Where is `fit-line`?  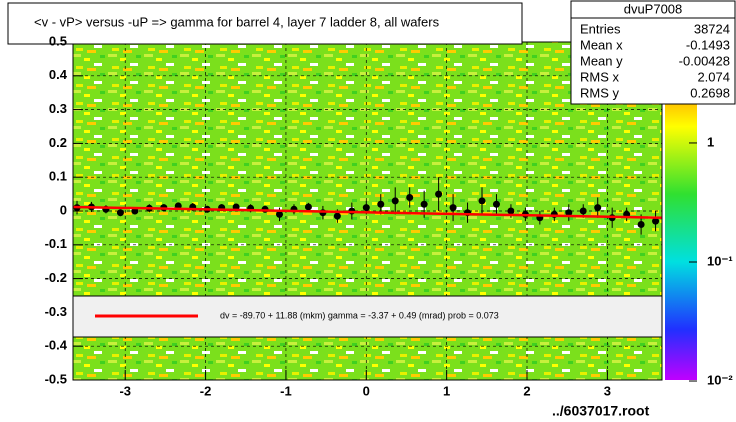
fit-line is located at coordinates (367, 212).